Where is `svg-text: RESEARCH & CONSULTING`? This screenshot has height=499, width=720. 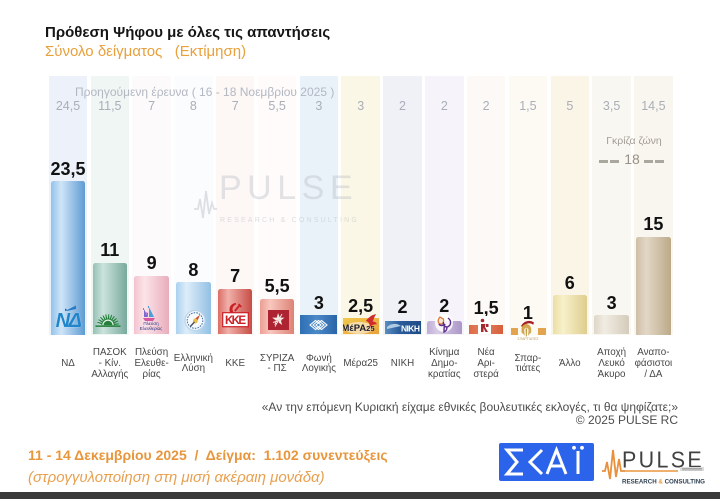
svg-text: RESEARCH & CONSULTING is located at coordinates (663, 482).